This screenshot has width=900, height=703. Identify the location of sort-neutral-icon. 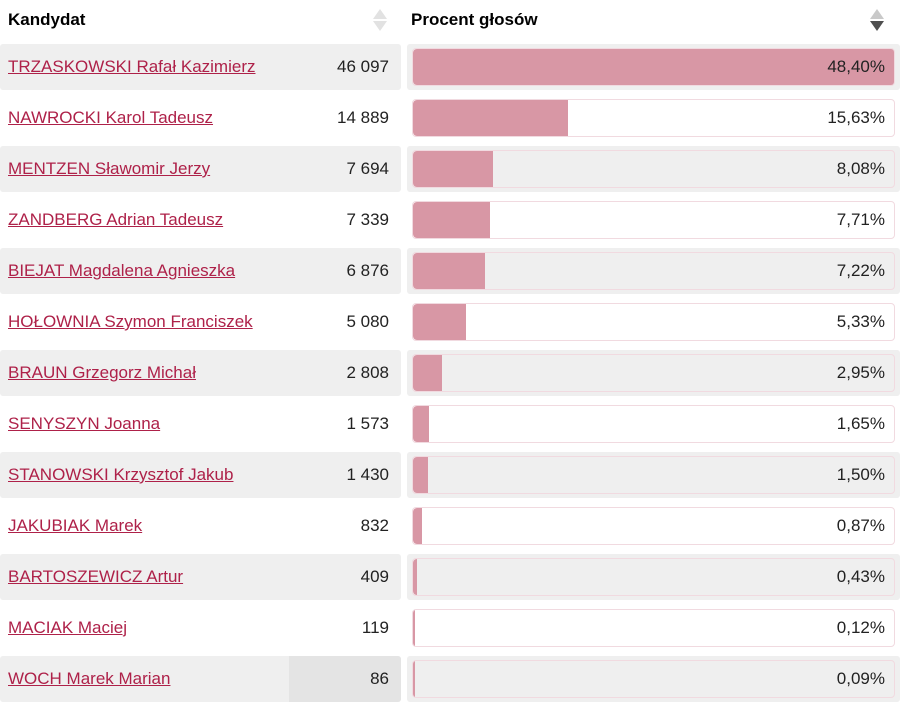
(380, 19).